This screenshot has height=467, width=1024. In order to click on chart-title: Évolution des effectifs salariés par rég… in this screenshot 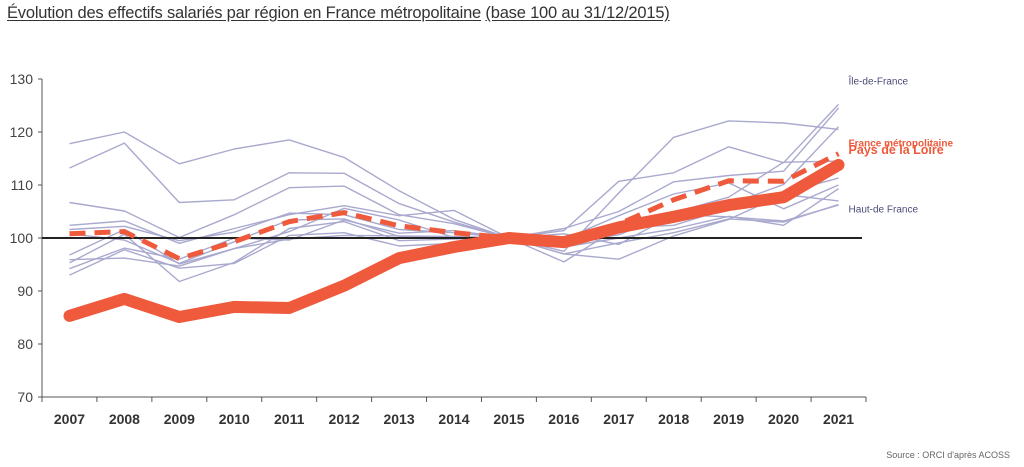, I will do `click(338, 13)`.